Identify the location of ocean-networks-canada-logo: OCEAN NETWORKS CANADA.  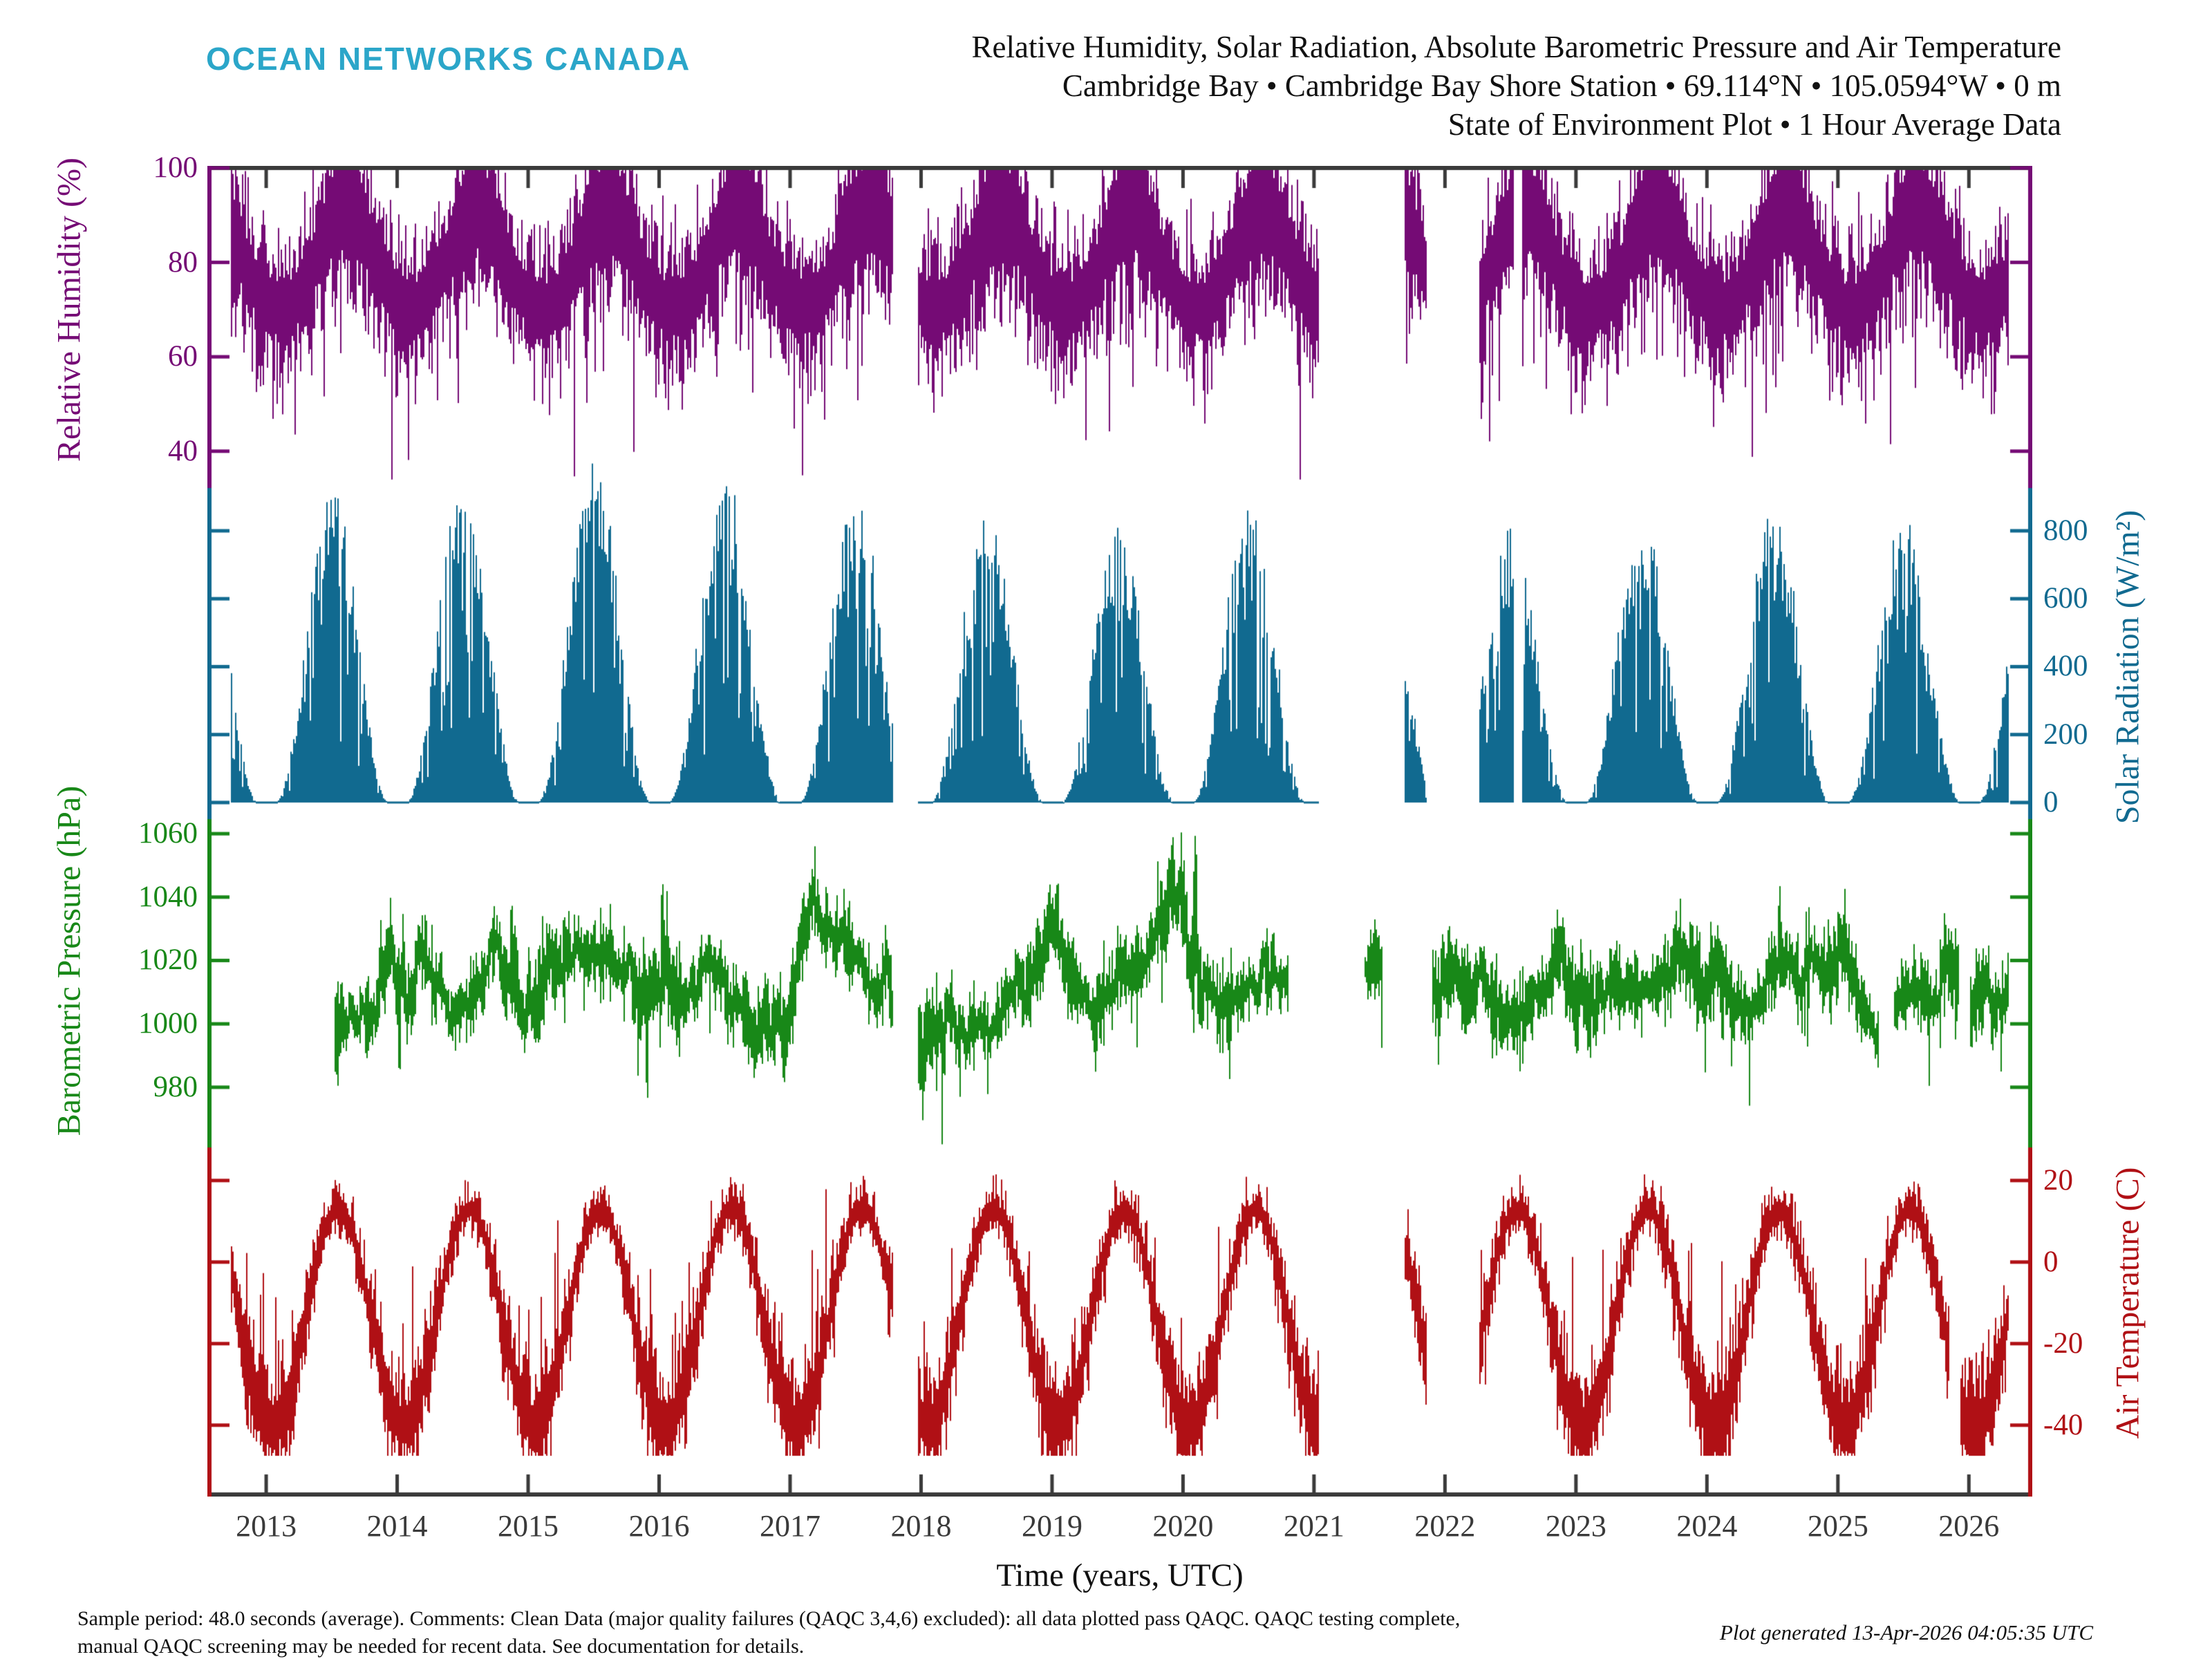
(448, 59).